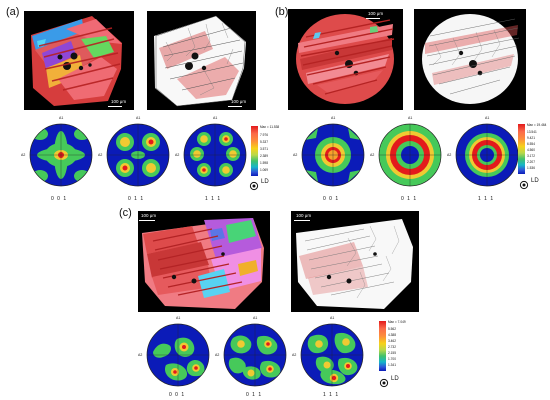 The height and width of the screenshot is (400, 550). What do you see at coordinates (392, 341) in the screenshot?
I see `panel-c-legend-value-3: 3.462` at bounding box center [392, 341].